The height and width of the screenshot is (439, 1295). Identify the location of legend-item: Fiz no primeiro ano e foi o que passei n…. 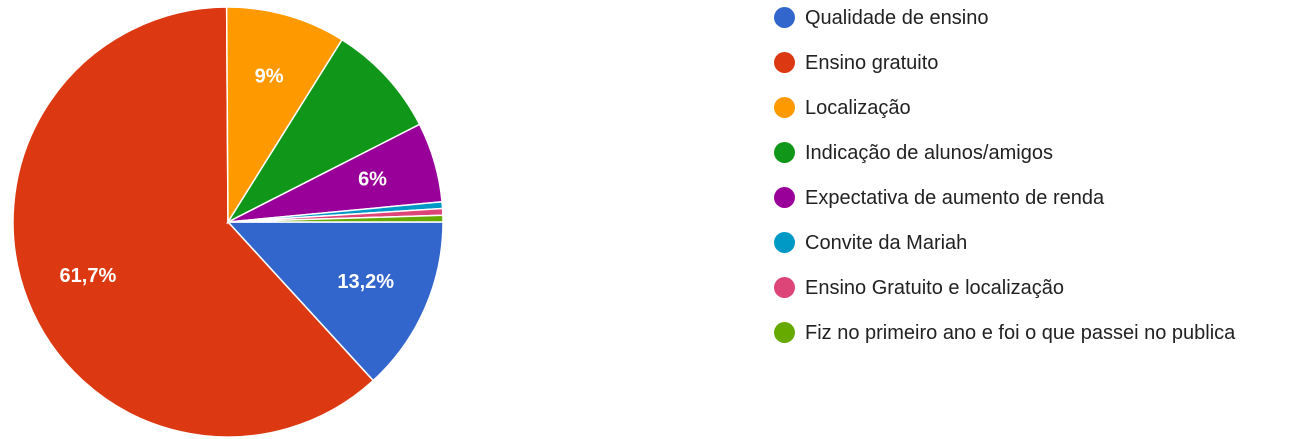
(1034, 333).